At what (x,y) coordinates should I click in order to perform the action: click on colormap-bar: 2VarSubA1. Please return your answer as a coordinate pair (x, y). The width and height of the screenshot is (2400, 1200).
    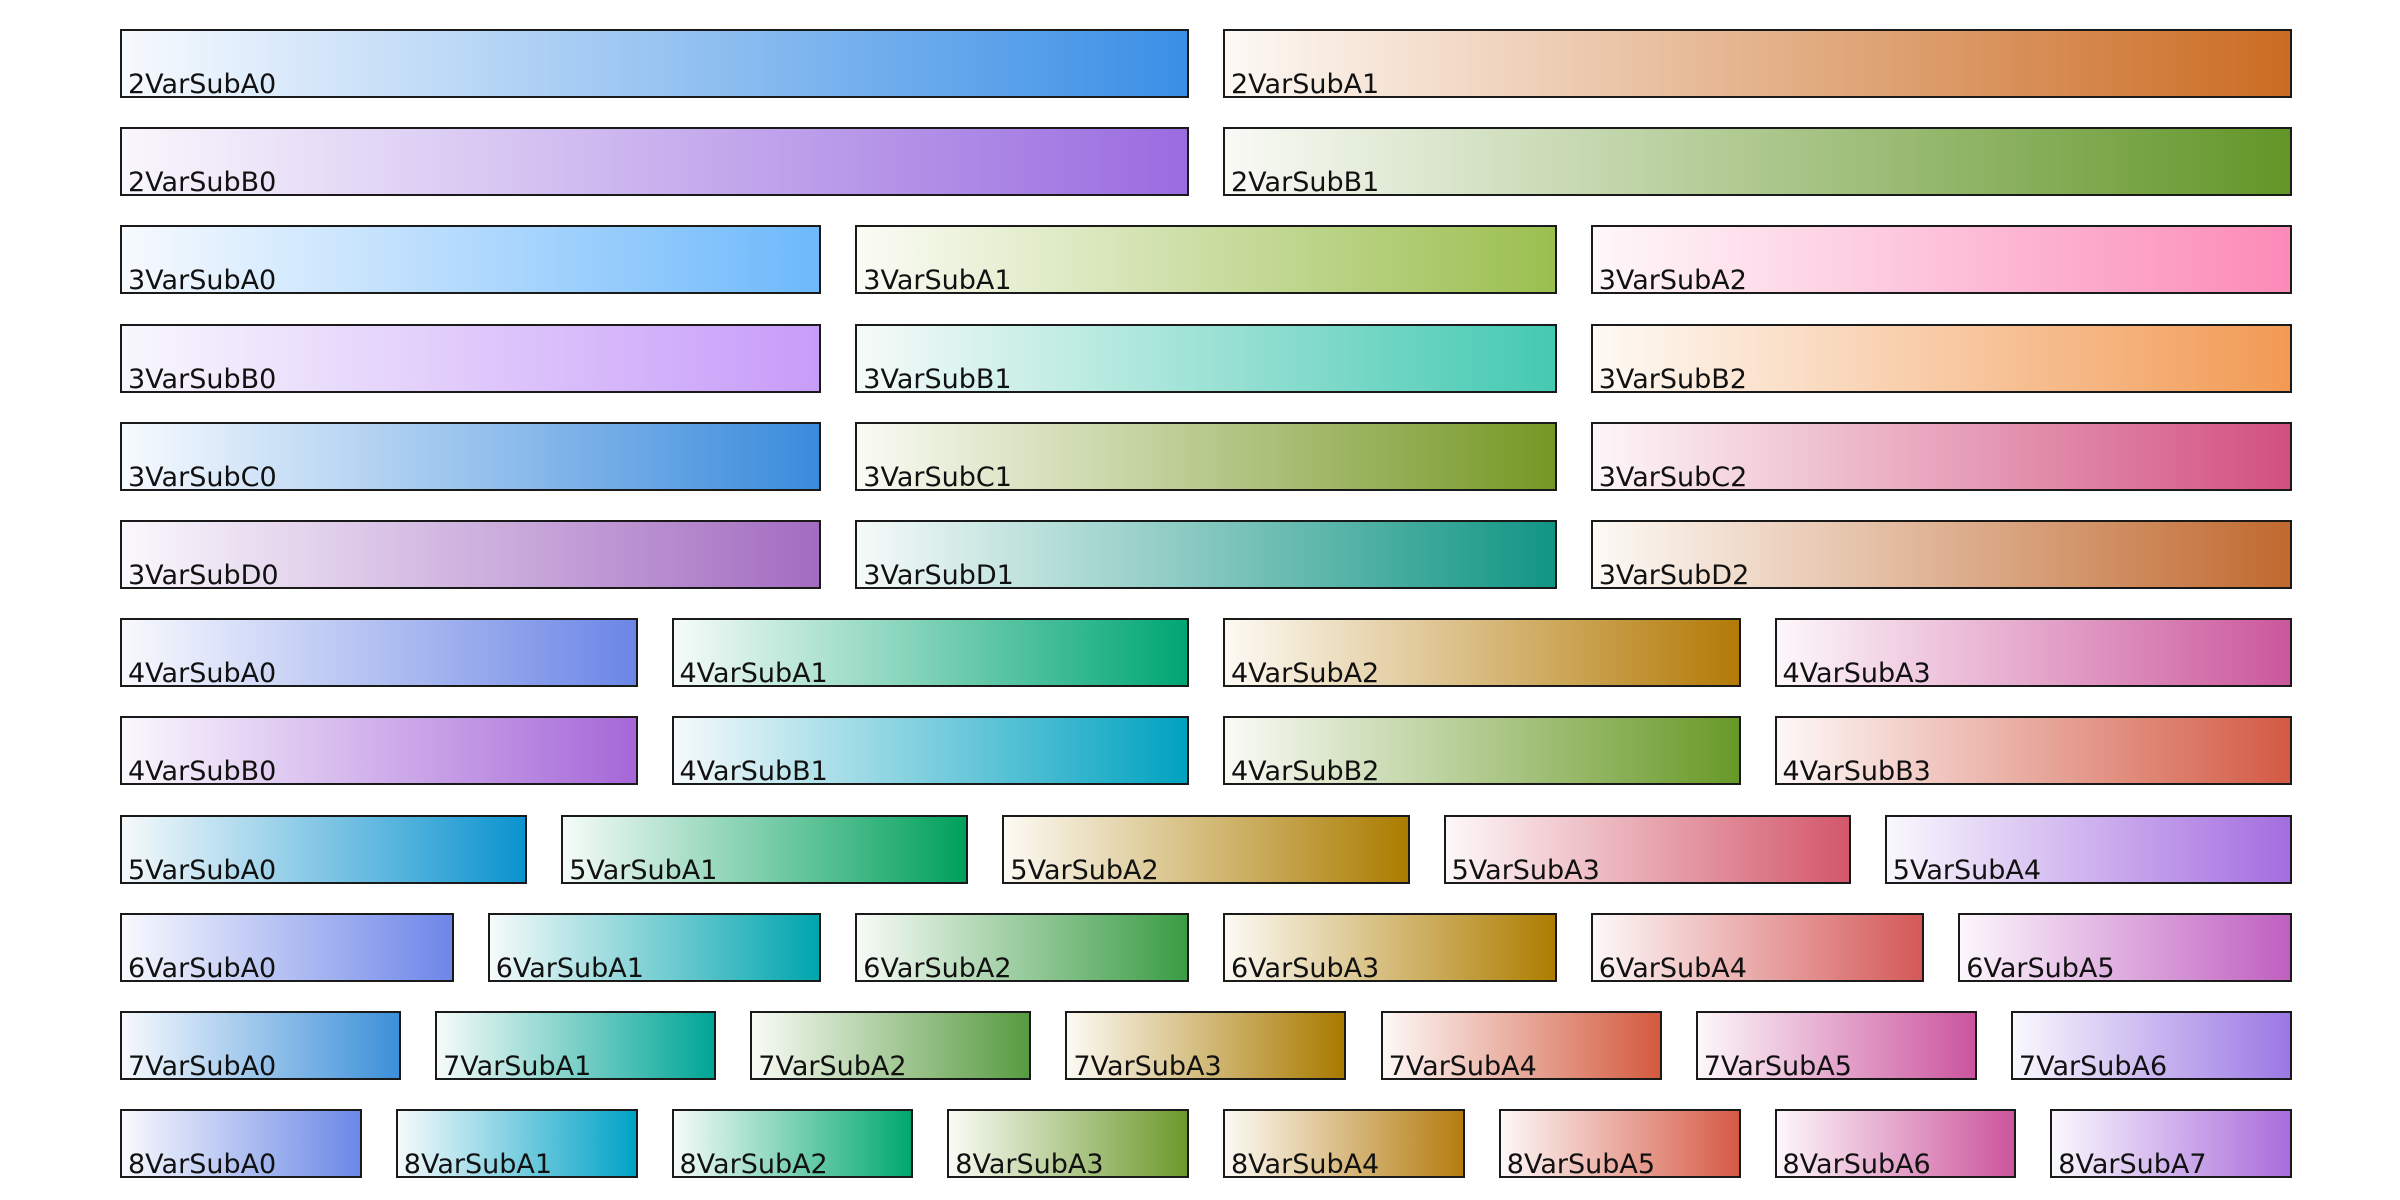
    Looking at the image, I should click on (1757, 63).